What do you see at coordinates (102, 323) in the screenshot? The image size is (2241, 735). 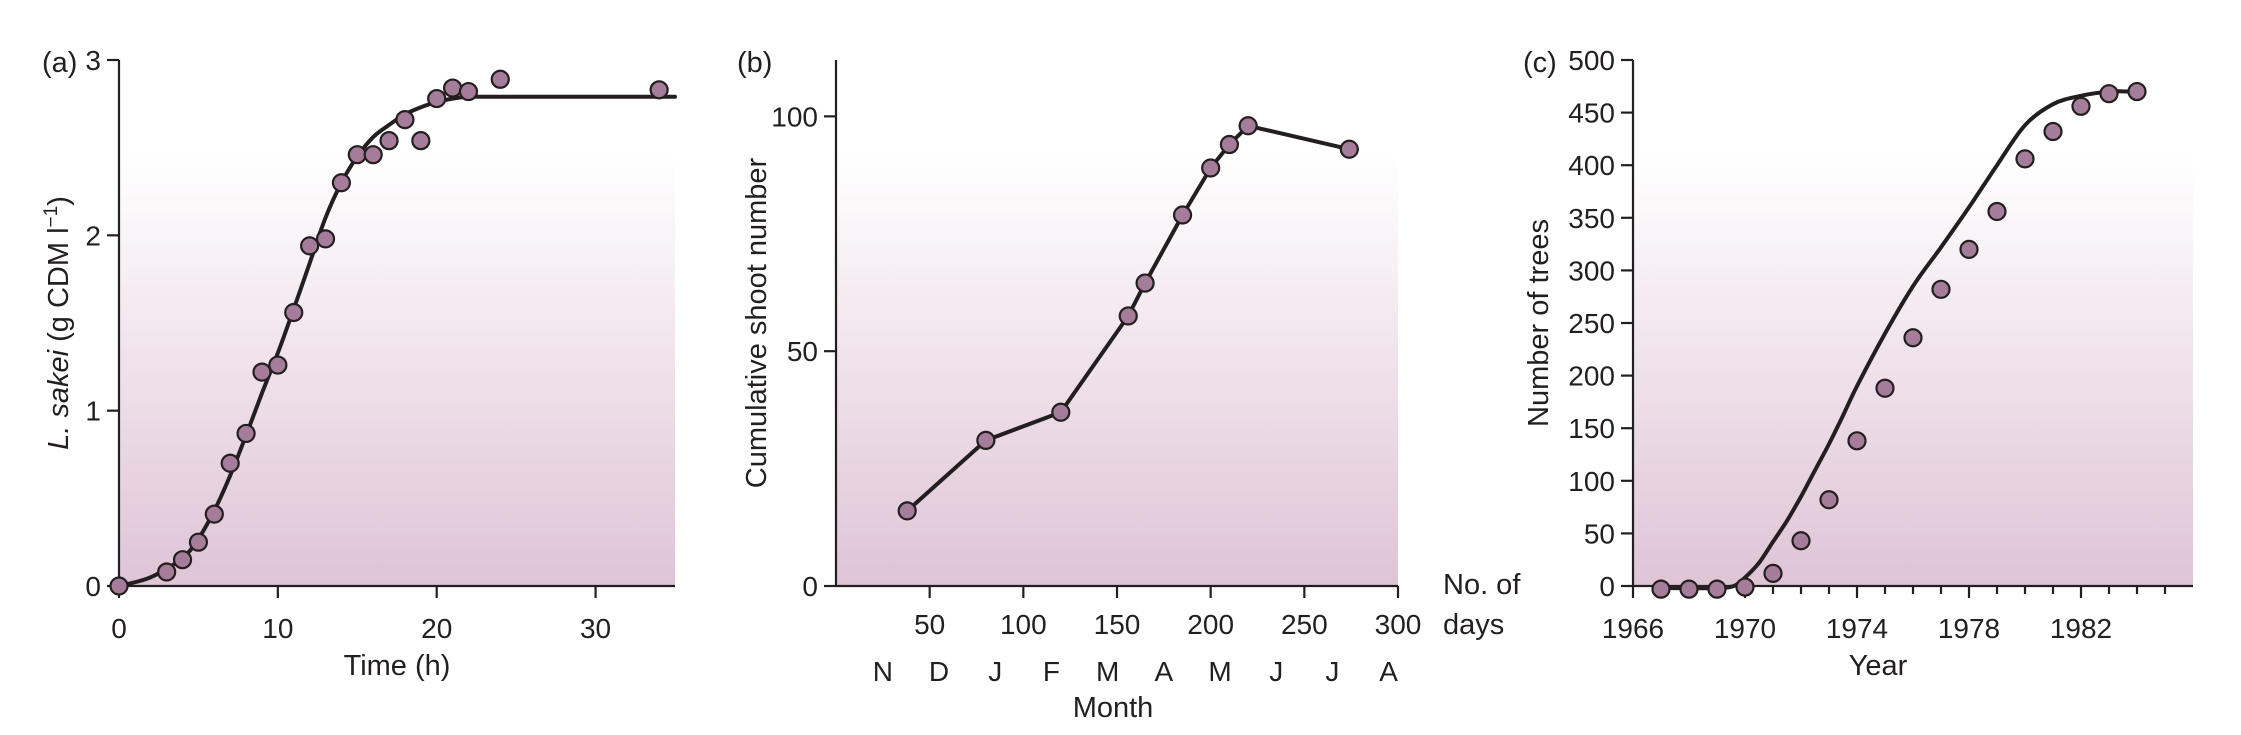 I see `panel-a-y-ticks: 0 1 2 3` at bounding box center [102, 323].